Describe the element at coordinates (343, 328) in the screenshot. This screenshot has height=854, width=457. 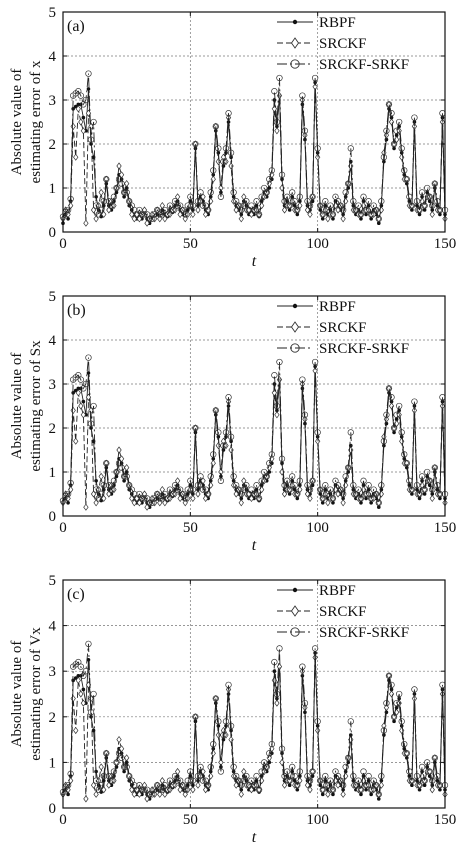
I see `legend: RBPF SRCKF SRCKF-SRKF` at that location.